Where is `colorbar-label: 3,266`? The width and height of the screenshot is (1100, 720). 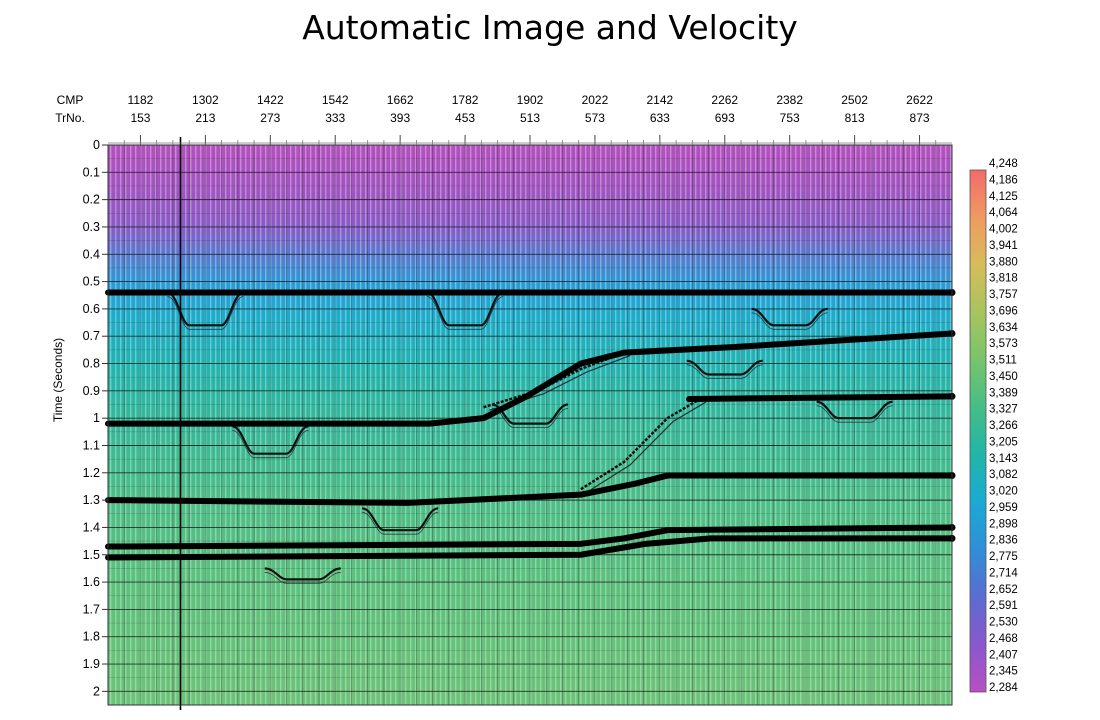
colorbar-label: 3,266 is located at coordinates (1003, 426).